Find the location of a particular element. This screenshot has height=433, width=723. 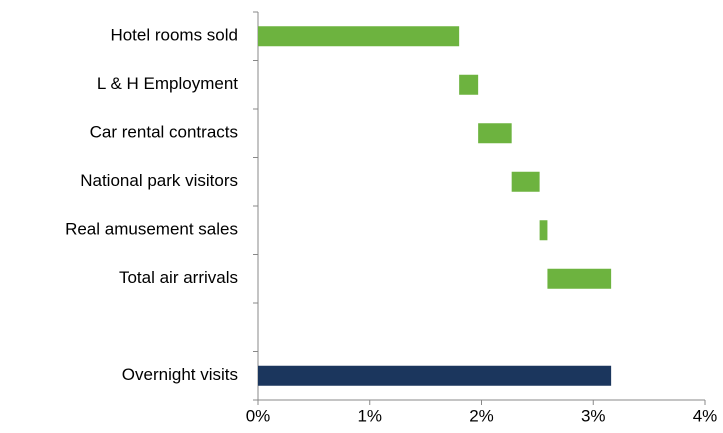

category-label: Overnight visits is located at coordinates (180, 374).